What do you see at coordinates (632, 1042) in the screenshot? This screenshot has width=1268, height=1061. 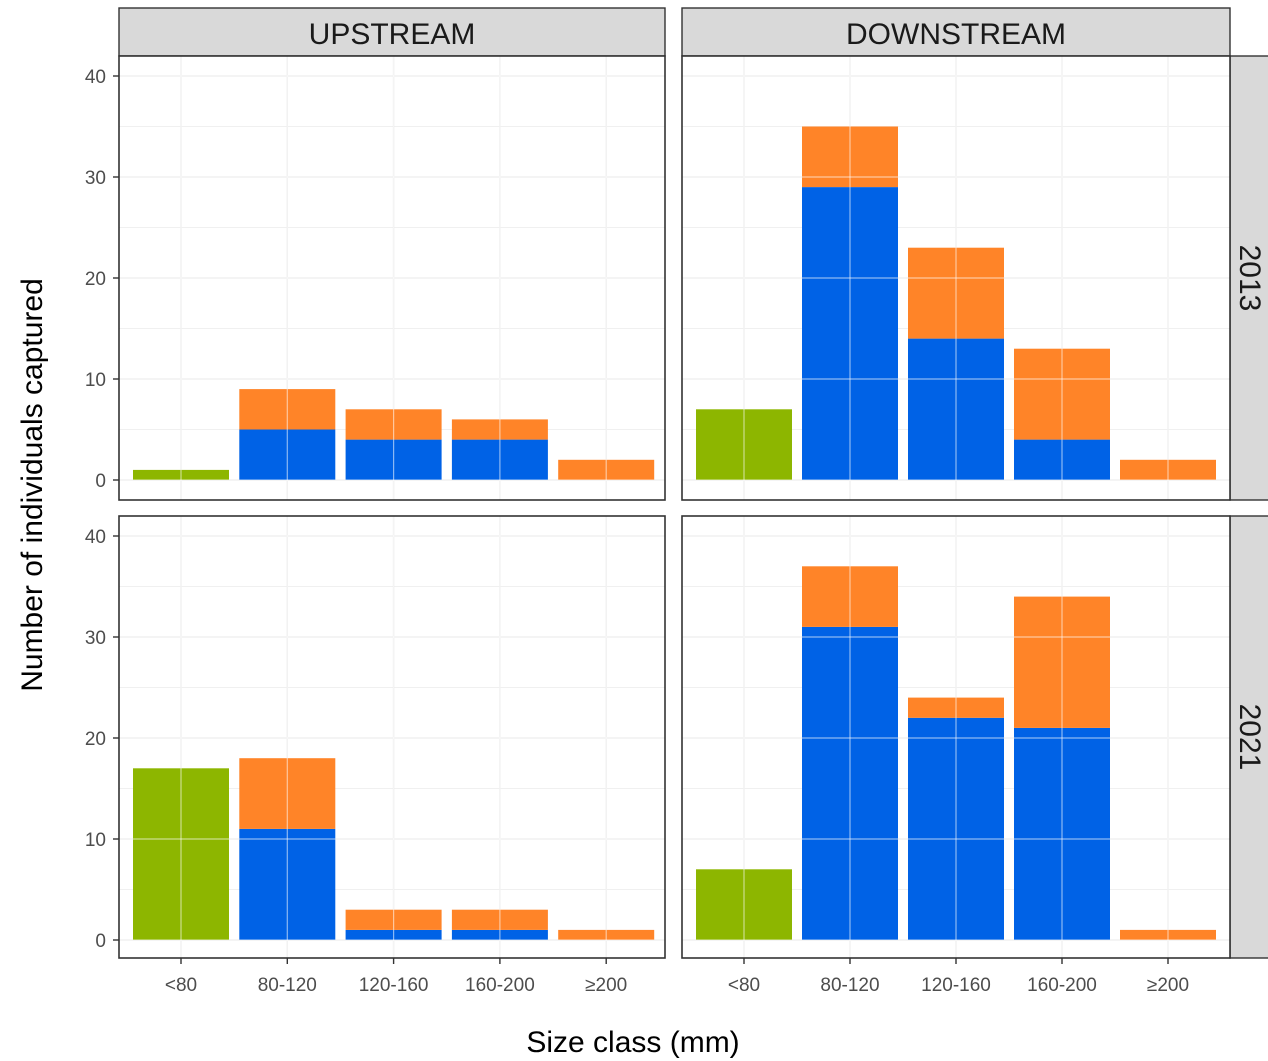 I see `x-axis-title: Size class (mm)` at bounding box center [632, 1042].